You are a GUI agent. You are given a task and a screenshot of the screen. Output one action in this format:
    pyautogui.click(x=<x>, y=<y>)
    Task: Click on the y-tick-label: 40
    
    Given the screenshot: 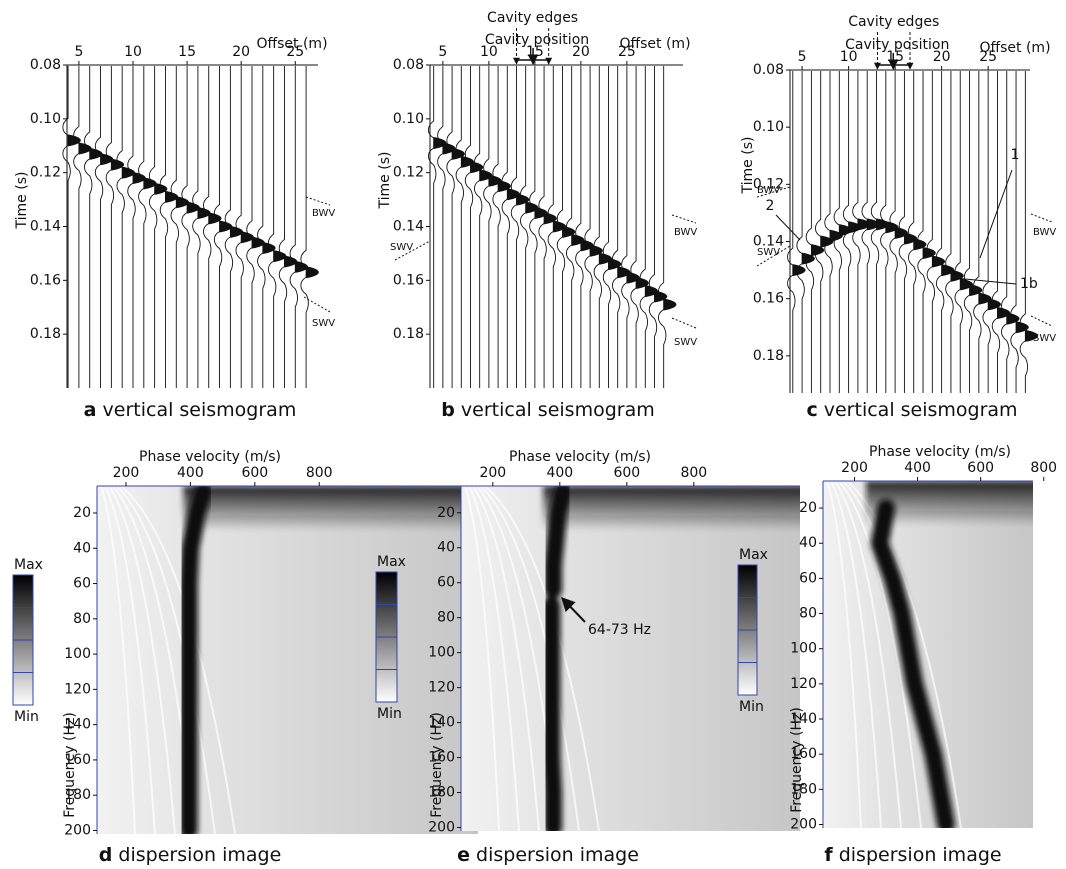 What is the action you would take?
    pyautogui.click(x=446, y=548)
    